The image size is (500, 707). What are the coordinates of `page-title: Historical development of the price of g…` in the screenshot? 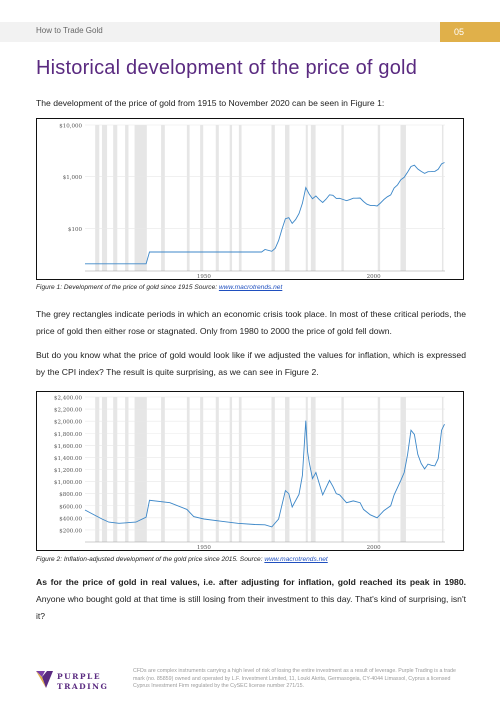 It's located at (227, 68).